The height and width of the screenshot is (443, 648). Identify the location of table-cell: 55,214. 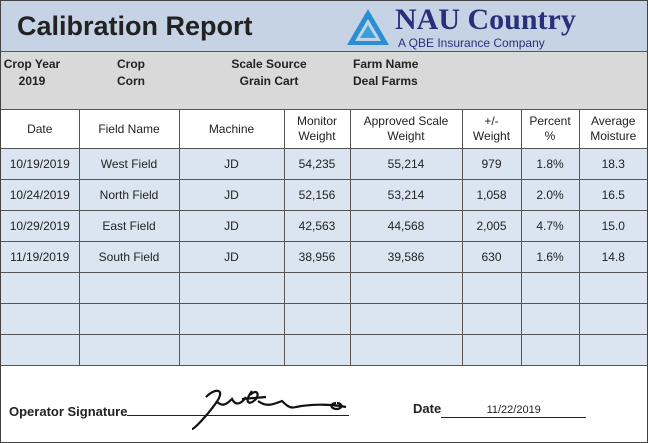
(406, 164).